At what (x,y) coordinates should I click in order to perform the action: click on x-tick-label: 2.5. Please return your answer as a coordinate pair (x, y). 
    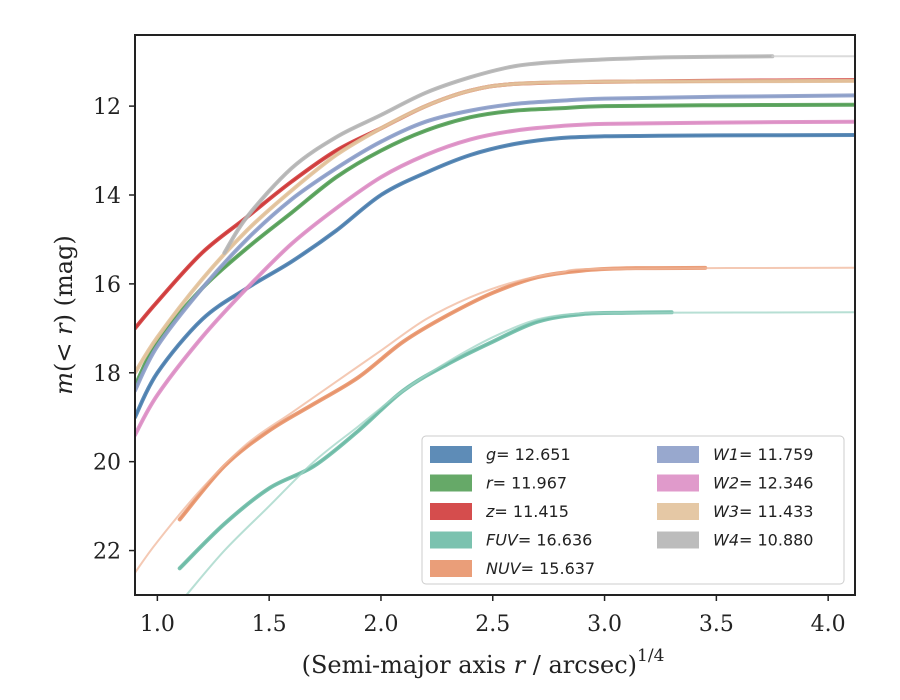
    Looking at the image, I should click on (492, 624).